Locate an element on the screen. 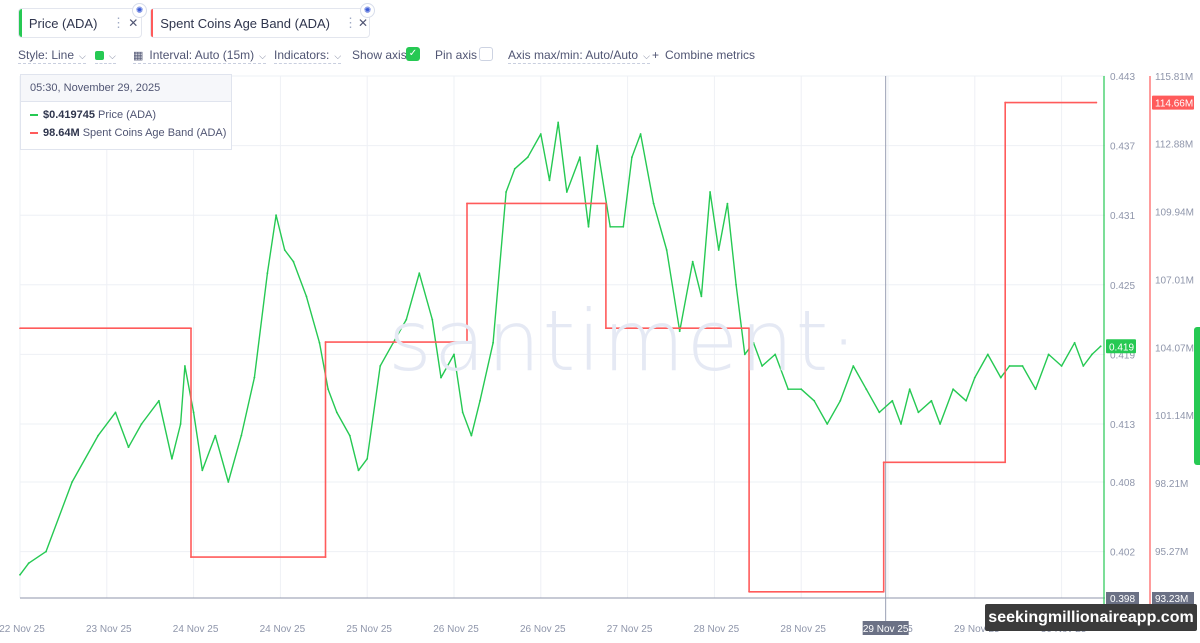 Image resolution: width=1200 pixels, height=643 pixels. y-axis-left-tick-label: 0.425 is located at coordinates (1122, 286).